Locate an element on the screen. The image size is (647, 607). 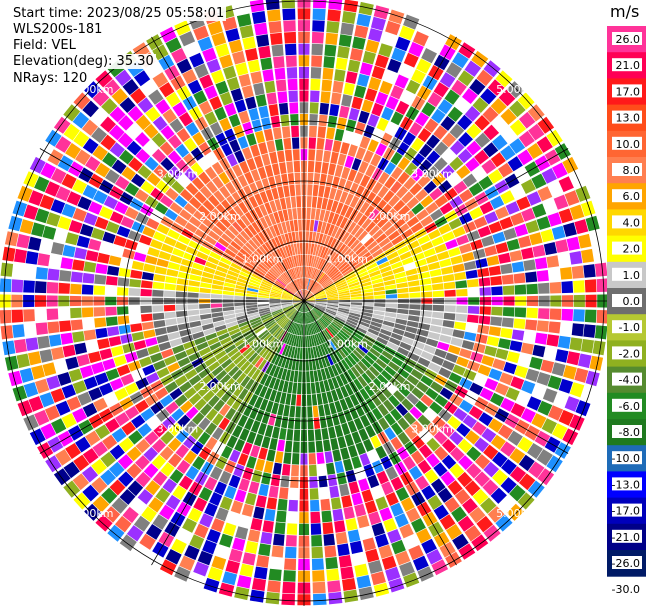
range-ring-label: 2.00km is located at coordinates (390, 386).